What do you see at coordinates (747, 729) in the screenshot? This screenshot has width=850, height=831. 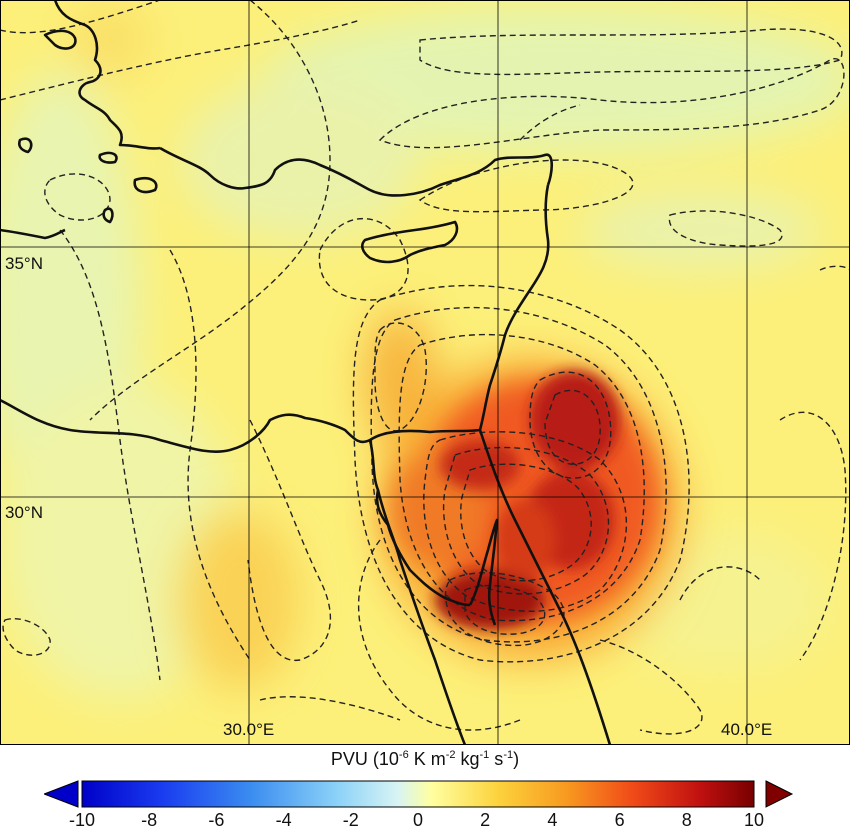 I see `lon-label-40e: 40.0°E` at bounding box center [747, 729].